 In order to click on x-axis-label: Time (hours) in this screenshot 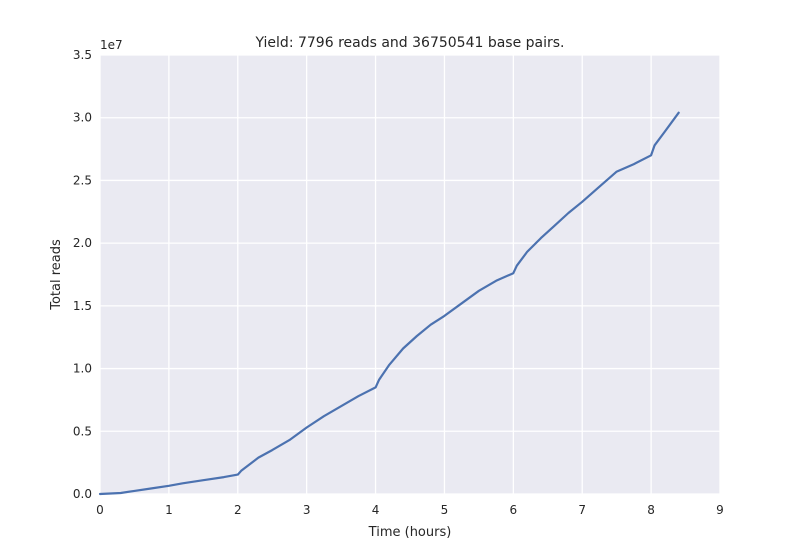, I will do `click(410, 532)`.